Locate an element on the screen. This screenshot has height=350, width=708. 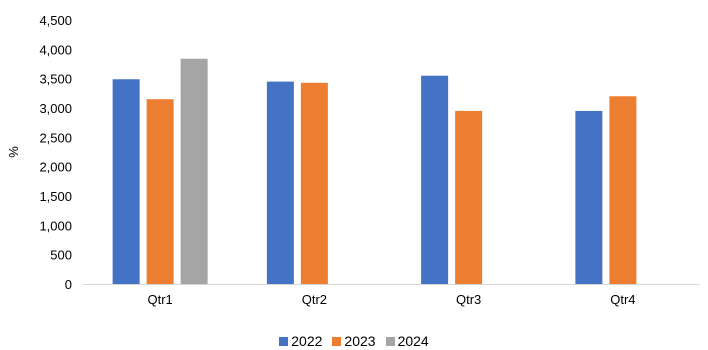
legend-label-2022: 2022 is located at coordinates (307, 341).